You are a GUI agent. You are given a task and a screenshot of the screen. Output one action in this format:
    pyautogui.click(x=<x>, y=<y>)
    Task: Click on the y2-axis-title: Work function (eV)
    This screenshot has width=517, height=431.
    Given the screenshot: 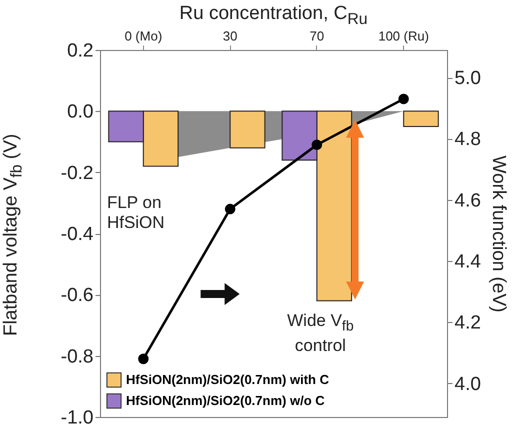 What is the action you would take?
    pyautogui.click(x=498, y=234)
    